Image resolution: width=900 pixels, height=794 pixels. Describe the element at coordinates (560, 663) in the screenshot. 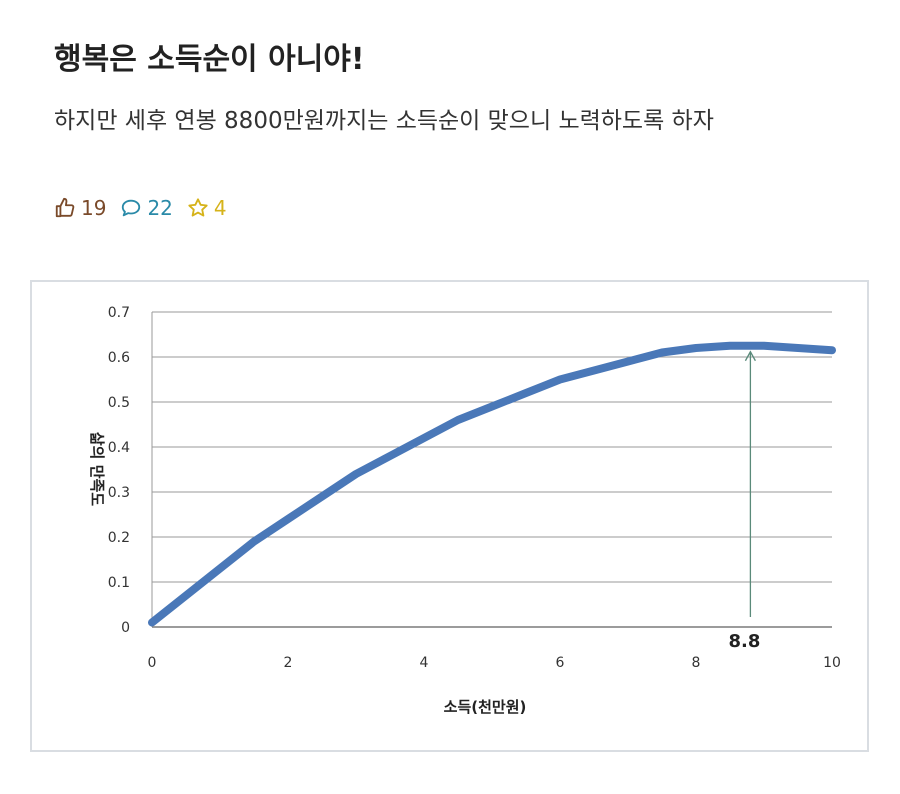

I see `x-tick-label: 6` at that location.